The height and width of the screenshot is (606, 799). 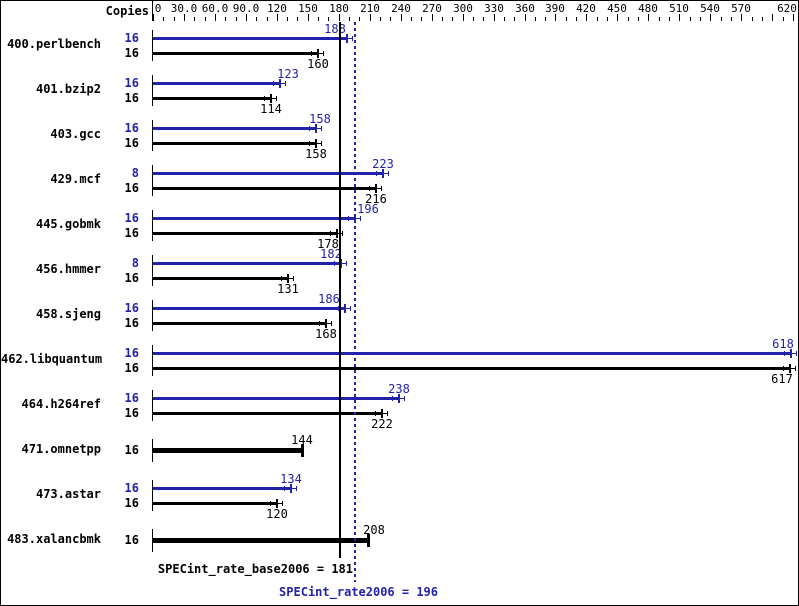 I want to click on benchmark-label: 403.gcc, so click(x=75, y=134).